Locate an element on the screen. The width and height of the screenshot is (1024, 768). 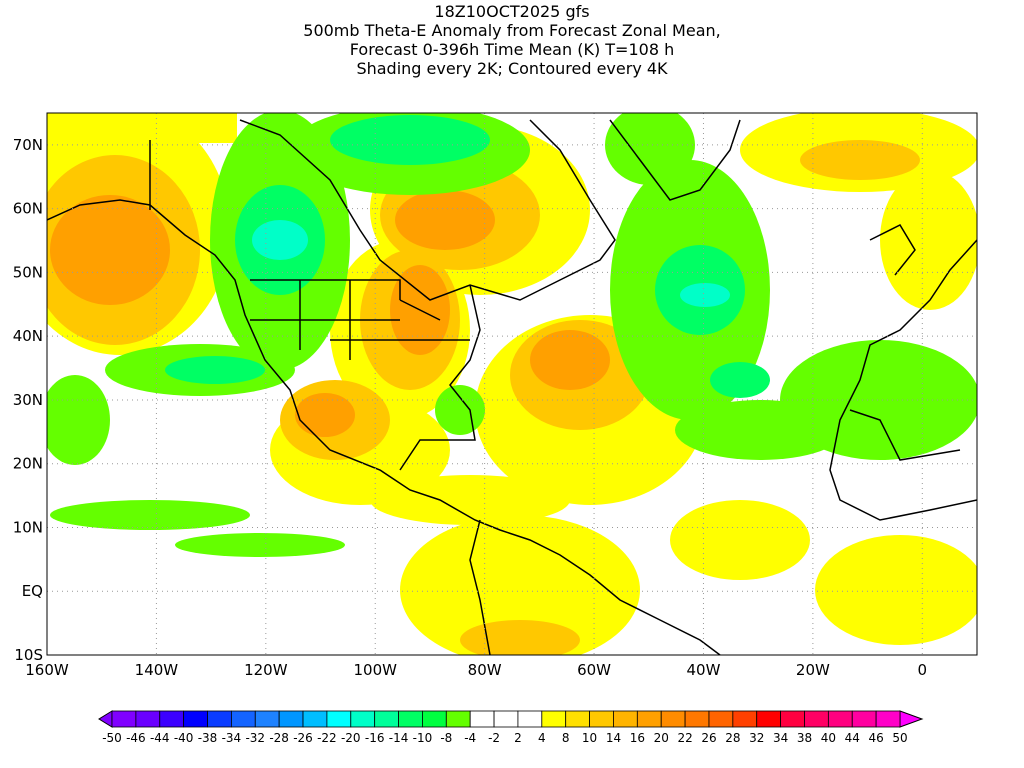
colorbar-label: 16 is located at coordinates (637, 738).